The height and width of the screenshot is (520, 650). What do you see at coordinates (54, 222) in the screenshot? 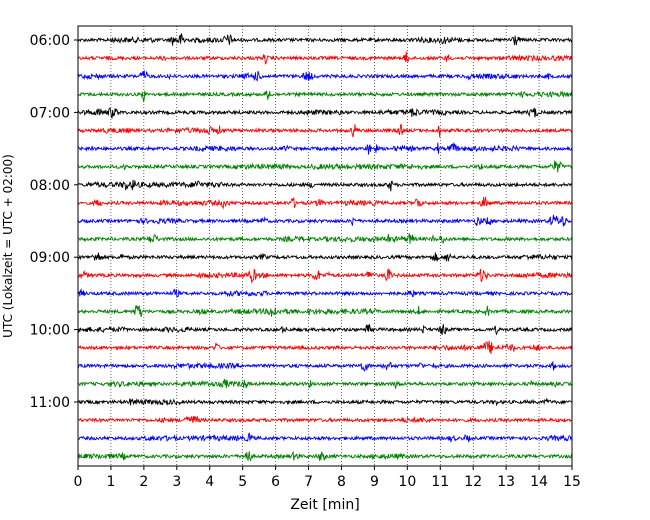
I see `y-axis-ticks: 06:00 07:00 08:00 09:00 10:00 11:00` at bounding box center [54, 222].